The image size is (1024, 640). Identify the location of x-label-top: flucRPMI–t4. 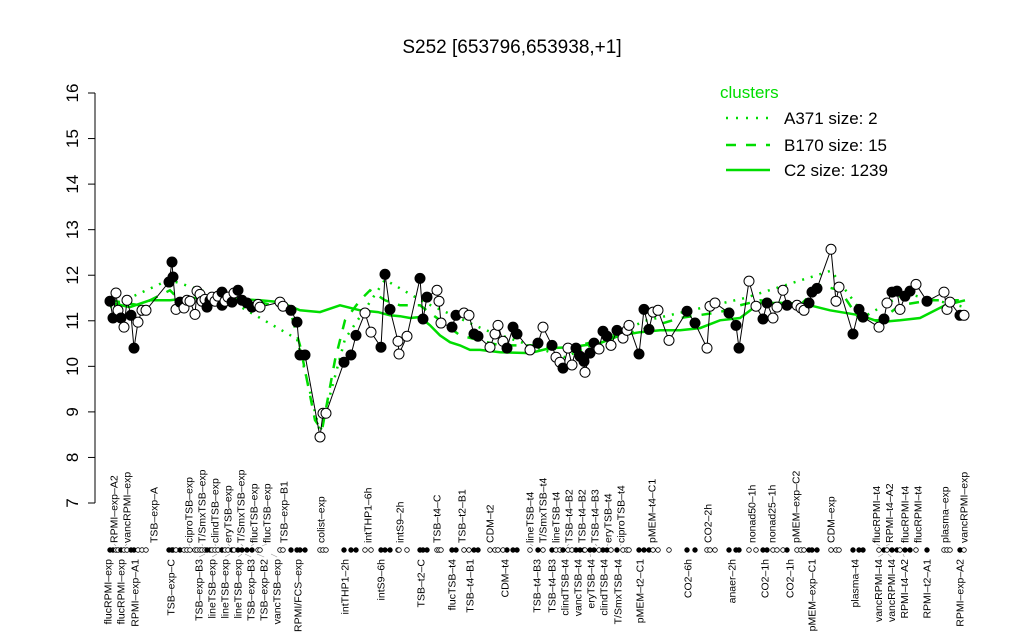
(877, 514).